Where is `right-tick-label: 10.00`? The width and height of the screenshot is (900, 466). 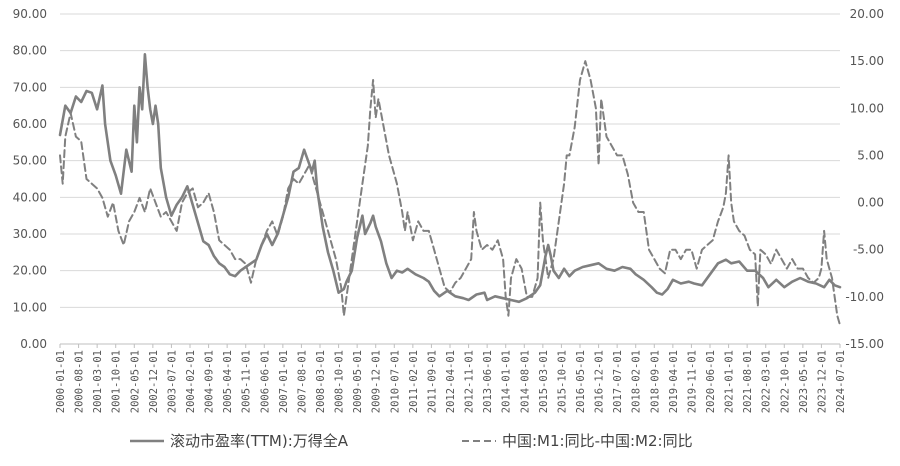 right-tick-label: 10.00 is located at coordinates (867, 108).